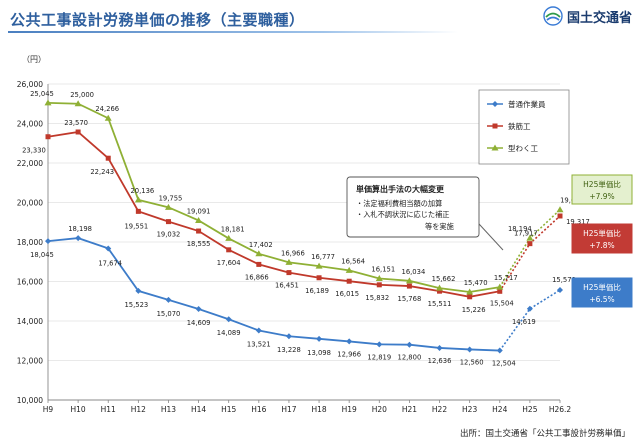 This screenshot has height=443, width=640. What do you see at coordinates (602, 233) in the screenshot?
I see `callout-1-line1: H25単価比` at bounding box center [602, 233].